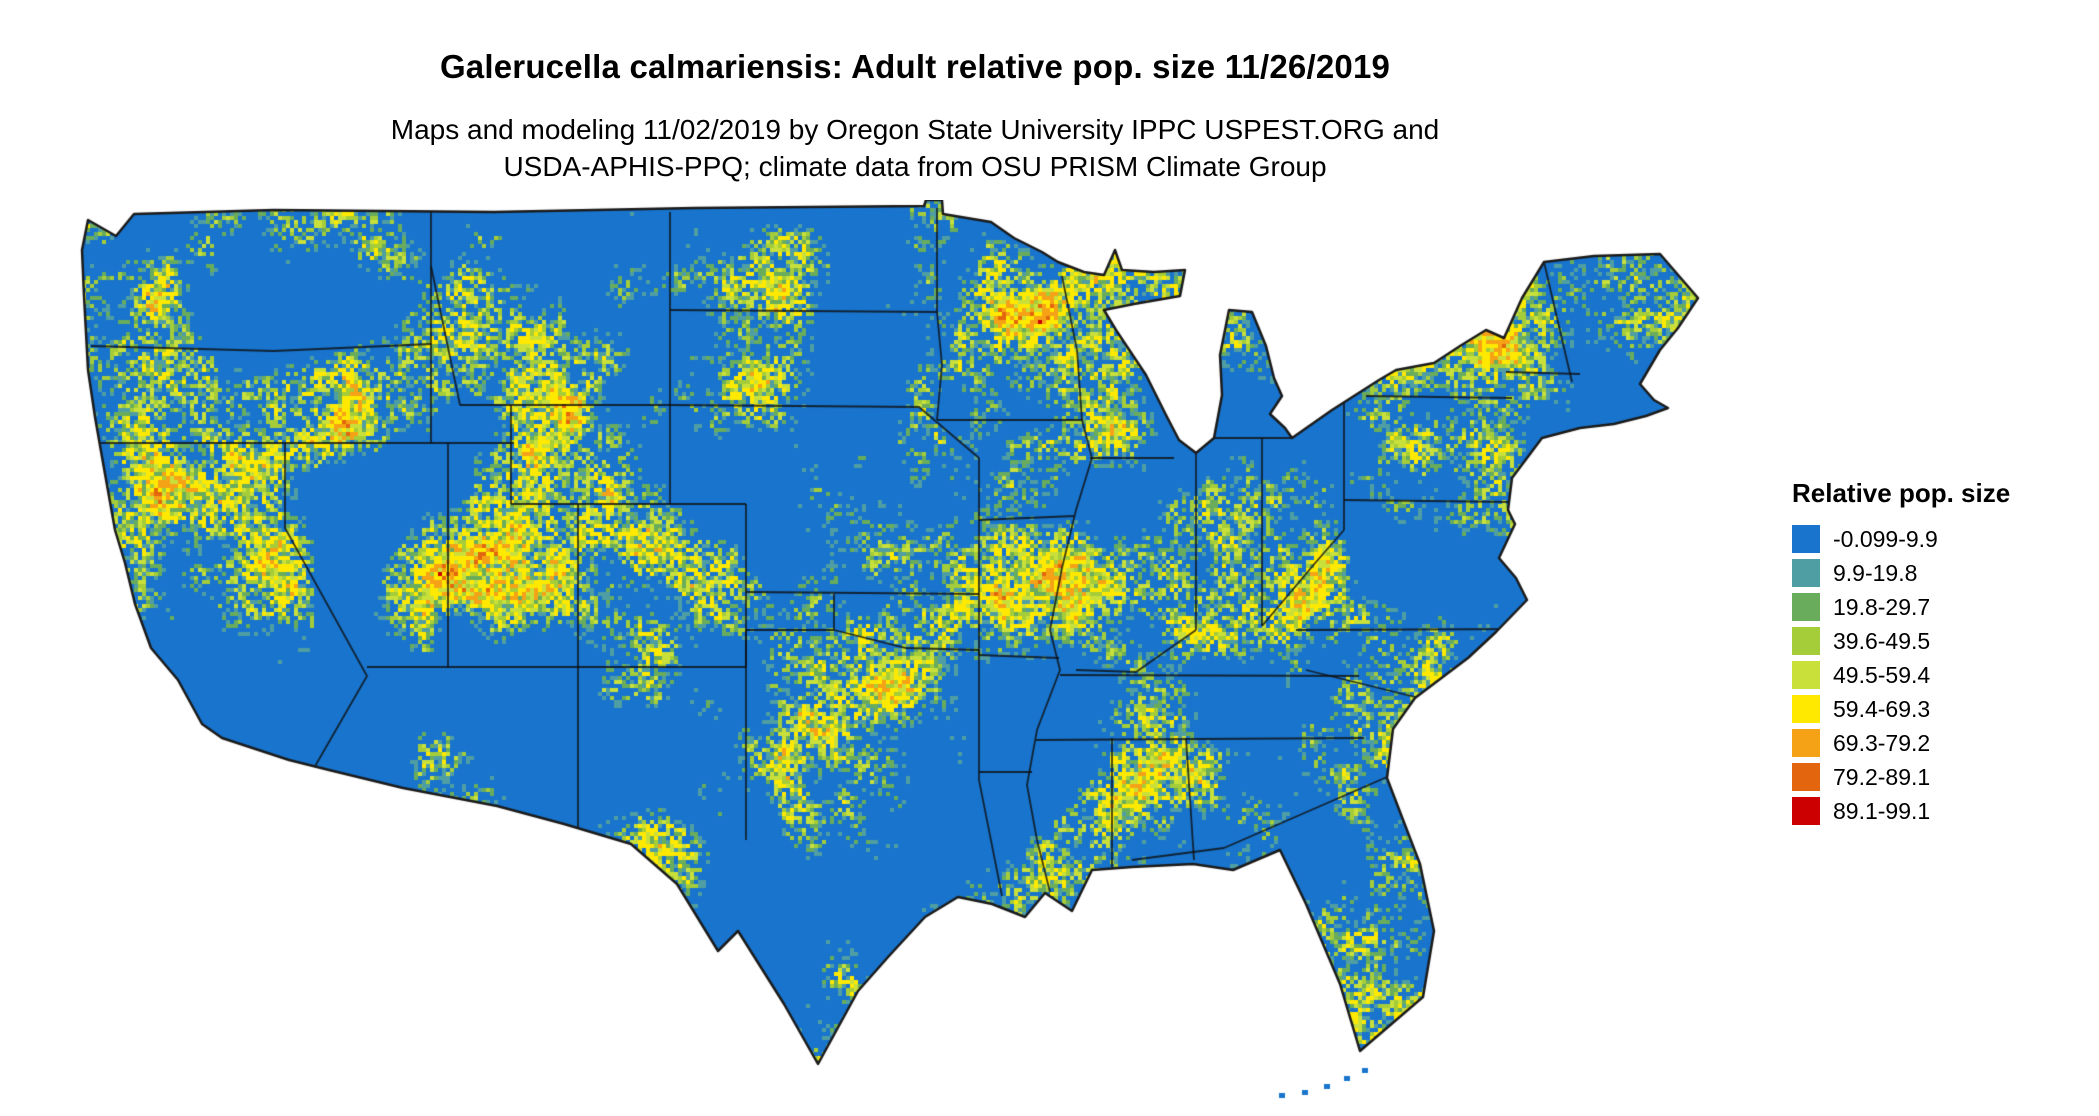 This screenshot has width=2099, height=1116. I want to click on legend-row: 39.6-49.5, so click(1942, 641).